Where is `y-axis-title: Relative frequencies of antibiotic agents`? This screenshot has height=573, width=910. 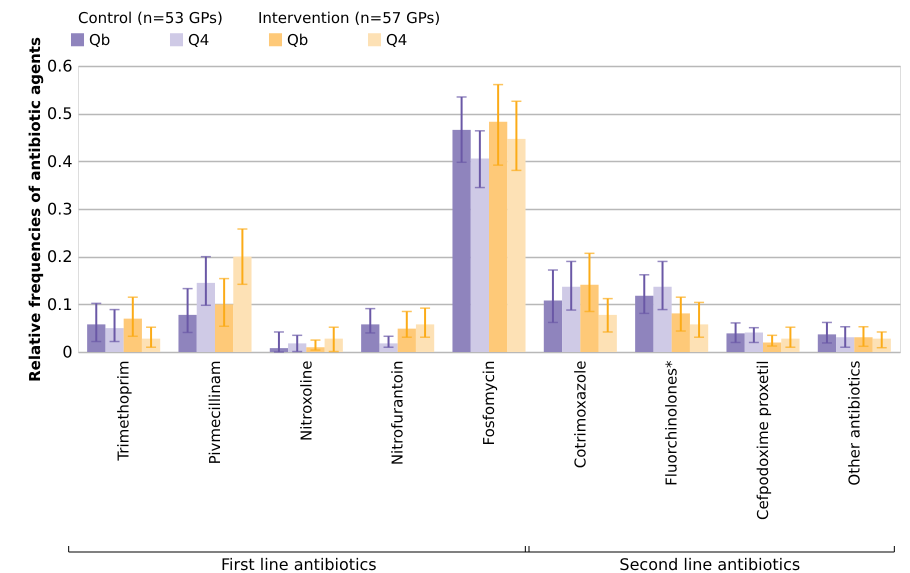
y-axis-title: Relative frequencies of antibiotic agents is located at coordinates (35, 209).